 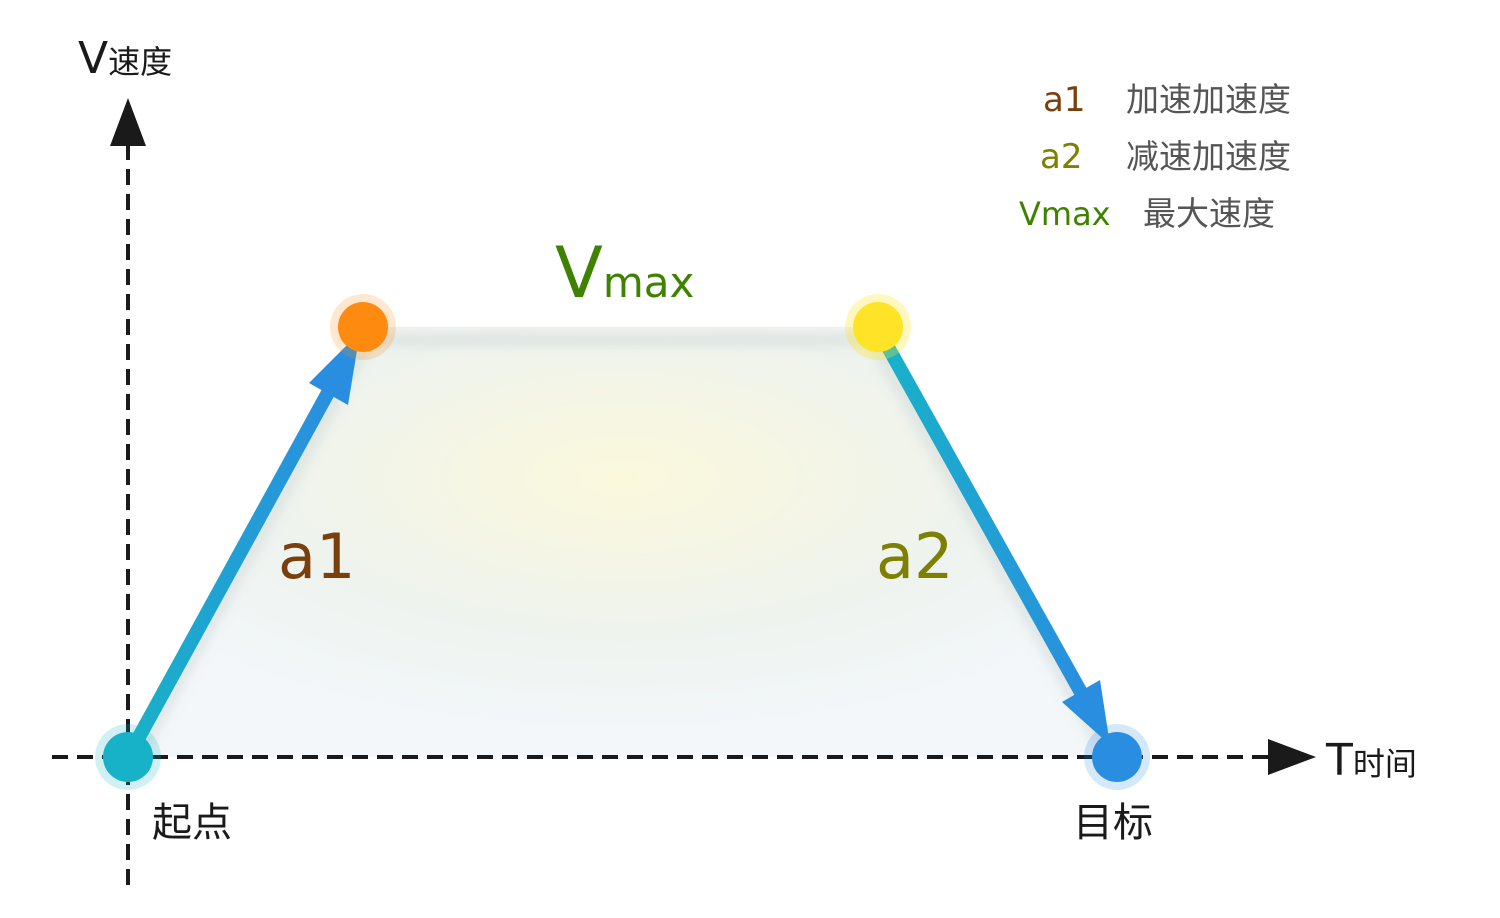 I want to click on legend: a1 加速加速度 a2 减速加速度 Vmax 最大速度, so click(x=1155, y=156).